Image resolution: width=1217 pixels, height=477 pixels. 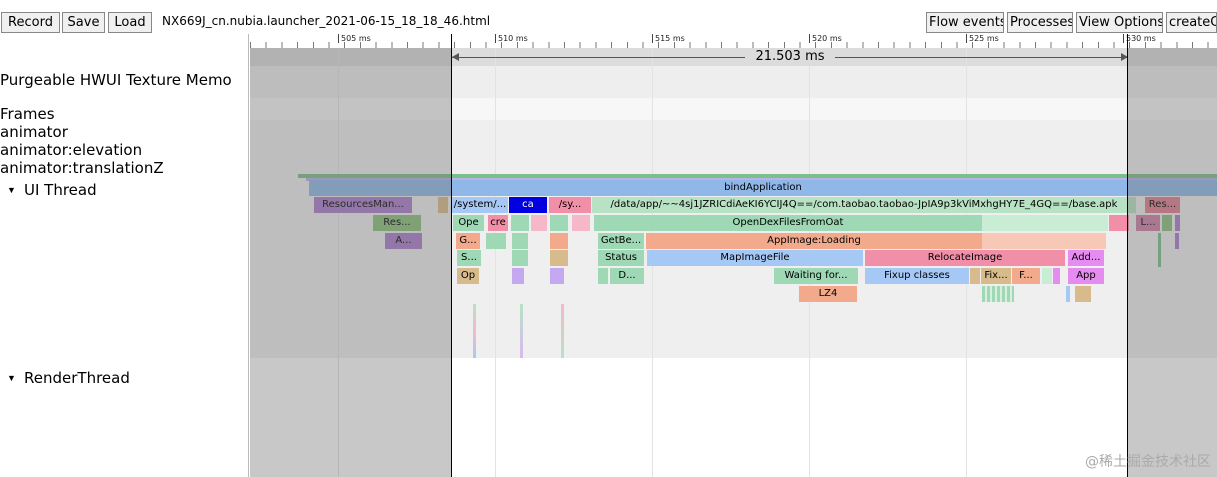 What do you see at coordinates (130, 22) in the screenshot?
I see `load-button: Load` at bounding box center [130, 22].